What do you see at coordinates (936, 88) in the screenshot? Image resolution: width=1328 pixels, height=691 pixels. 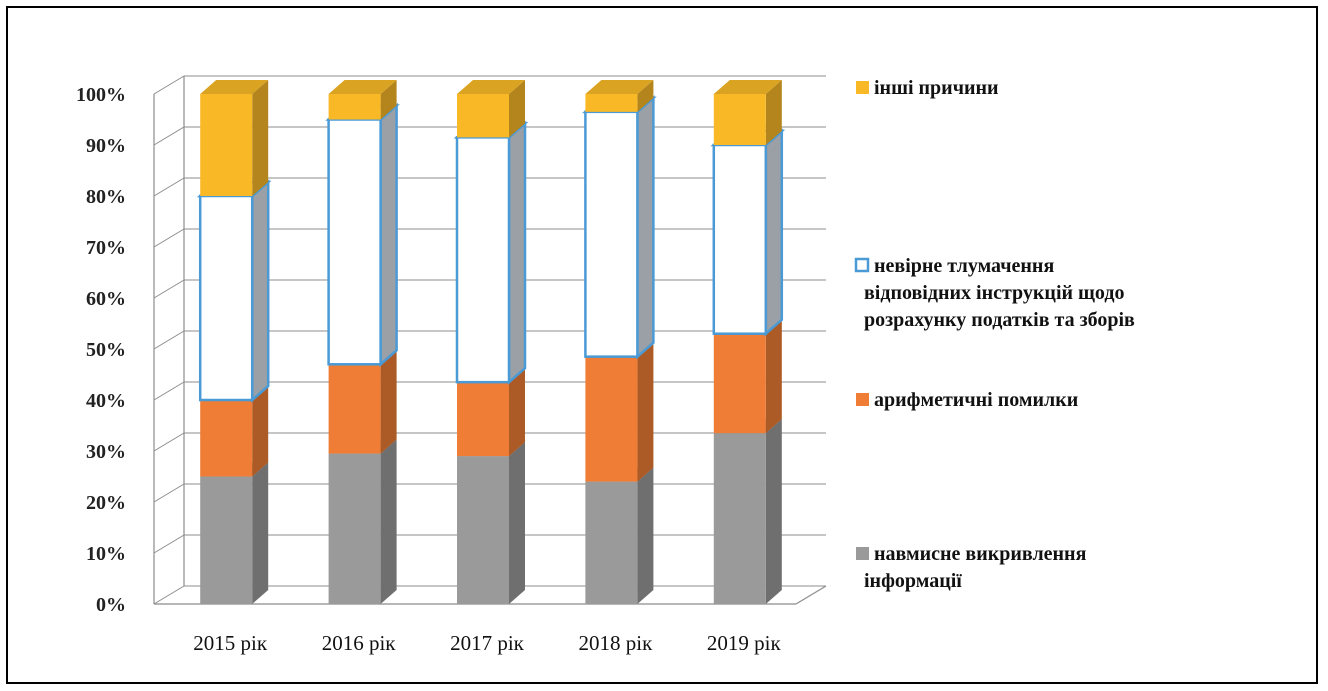 I see `legend-label: інші причини` at bounding box center [936, 88].